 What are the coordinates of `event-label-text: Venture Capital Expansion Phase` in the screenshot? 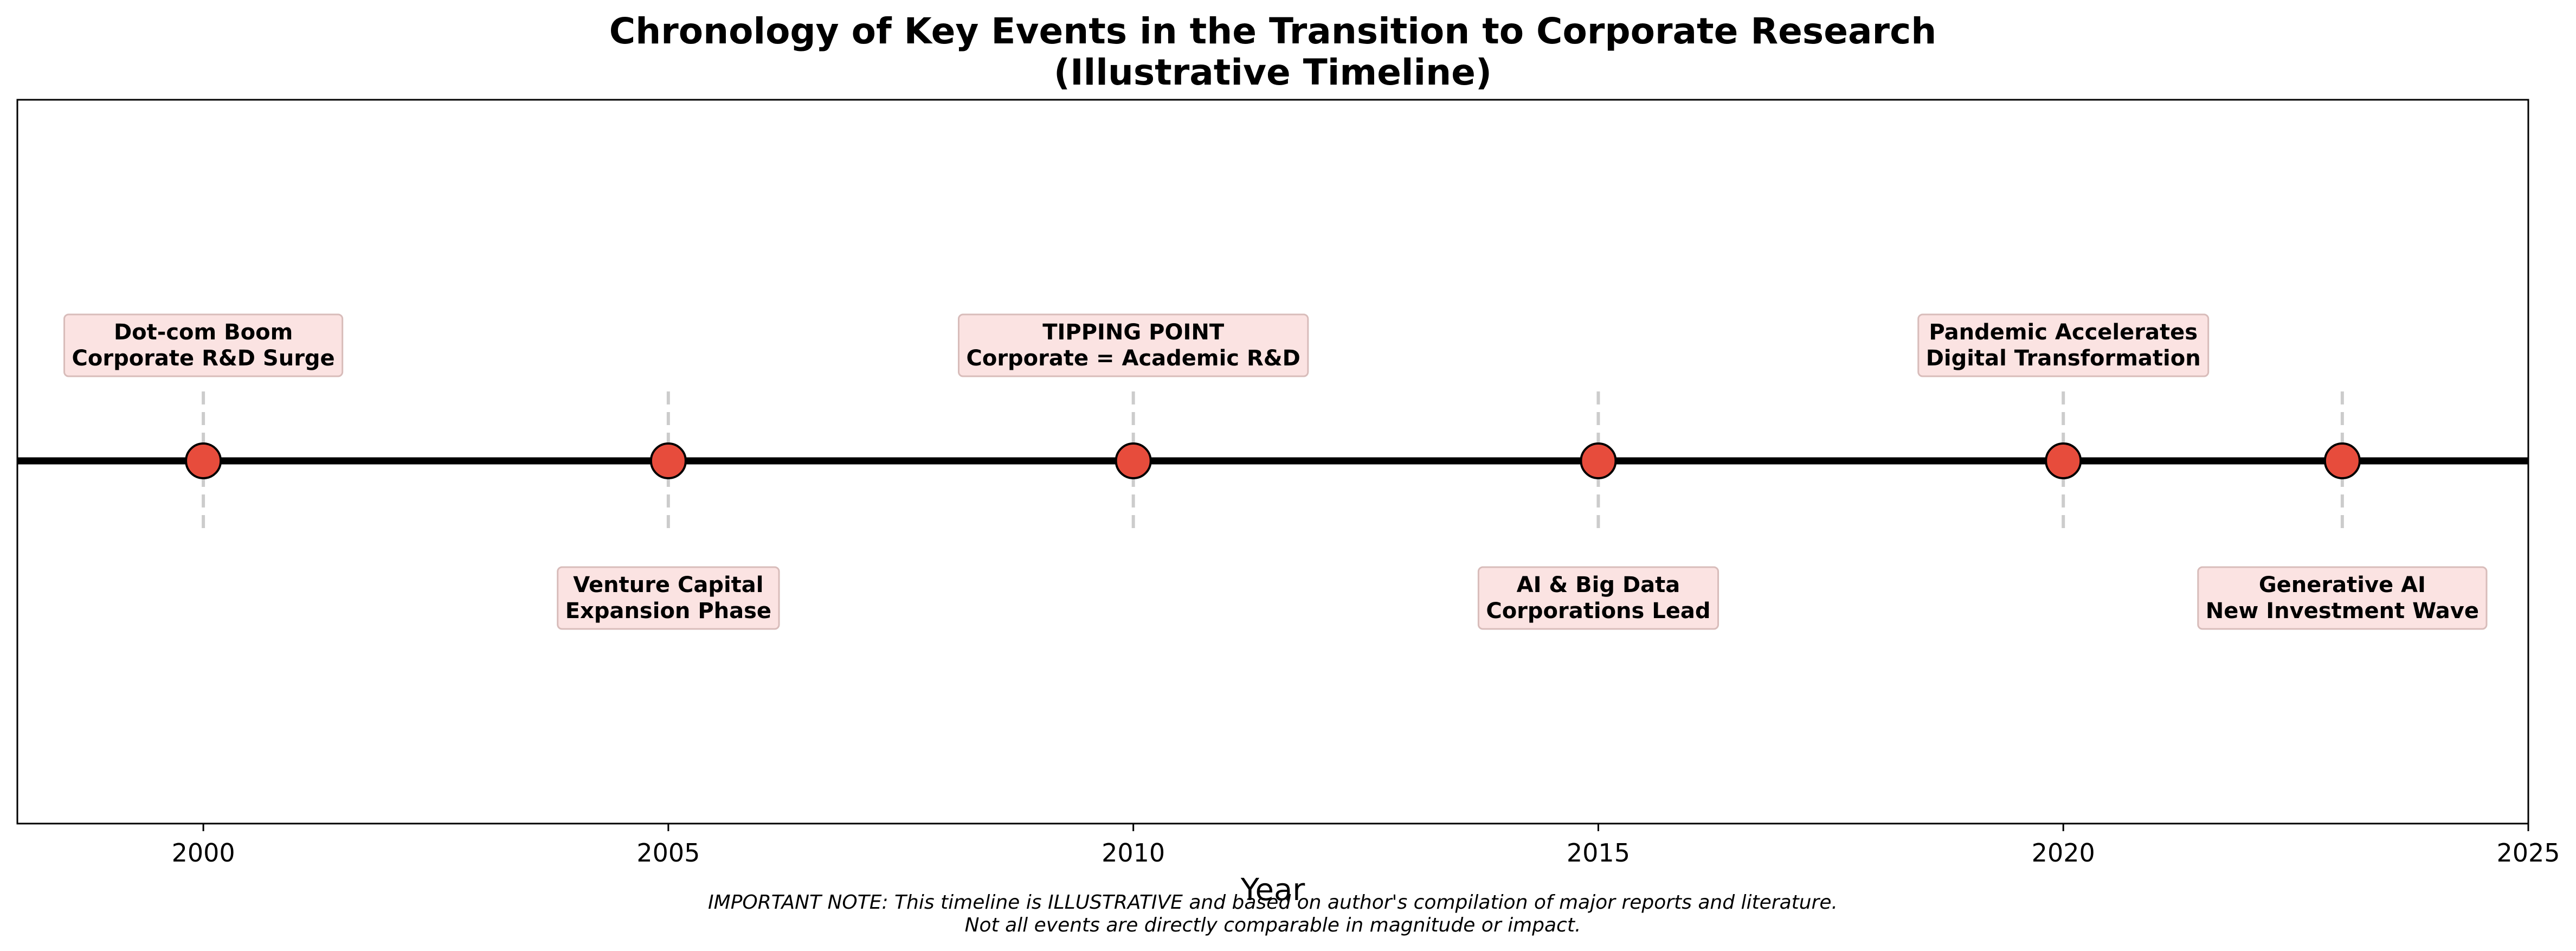 It's located at (668, 598).